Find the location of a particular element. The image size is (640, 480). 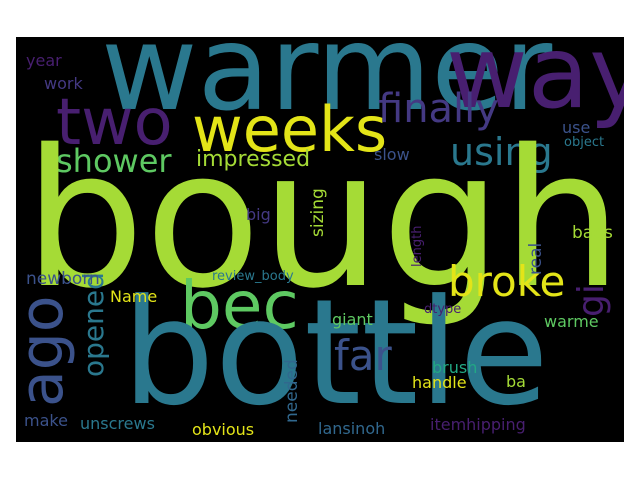

word-year: year is located at coordinates (44, 60).